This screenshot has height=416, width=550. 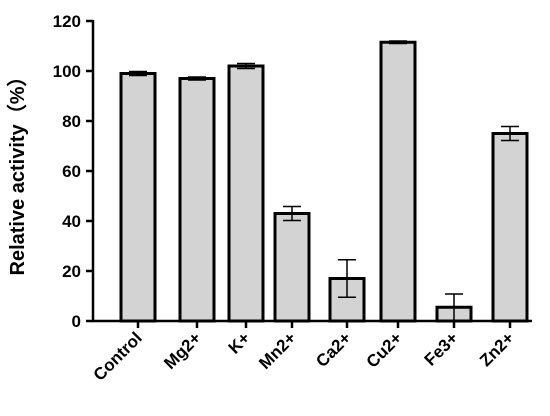 I want to click on y-axis: 0 20 40 60 80 100 120, so click(x=74, y=171).